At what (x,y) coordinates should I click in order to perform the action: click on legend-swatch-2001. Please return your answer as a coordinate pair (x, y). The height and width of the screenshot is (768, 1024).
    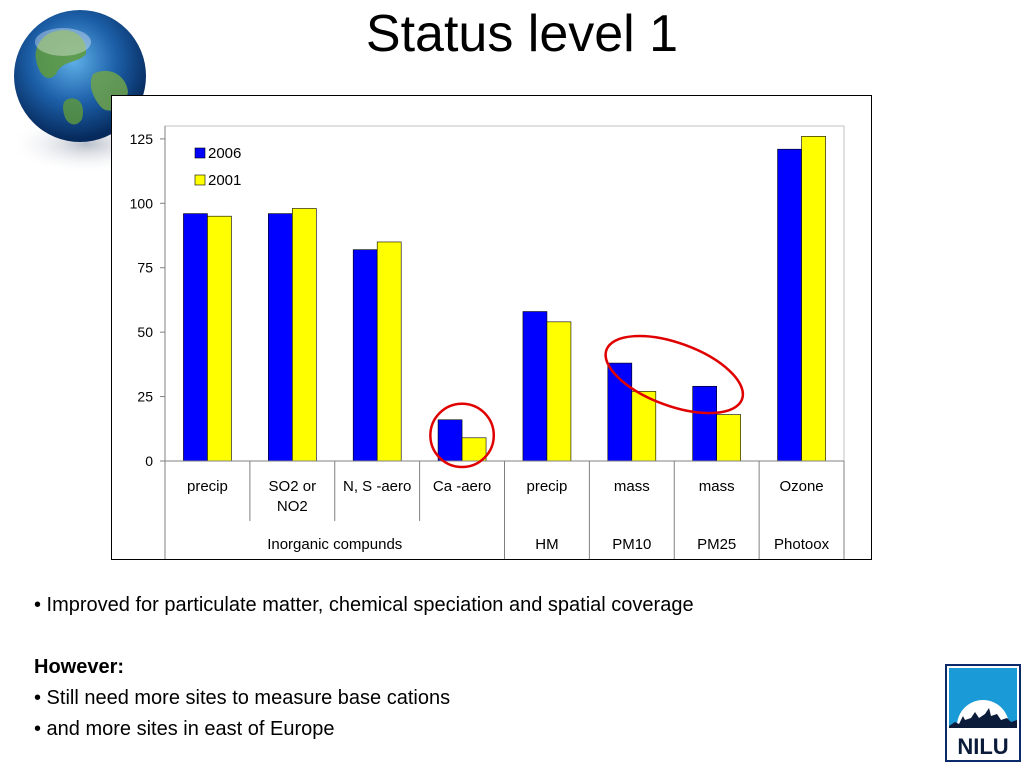
    Looking at the image, I should click on (200, 180).